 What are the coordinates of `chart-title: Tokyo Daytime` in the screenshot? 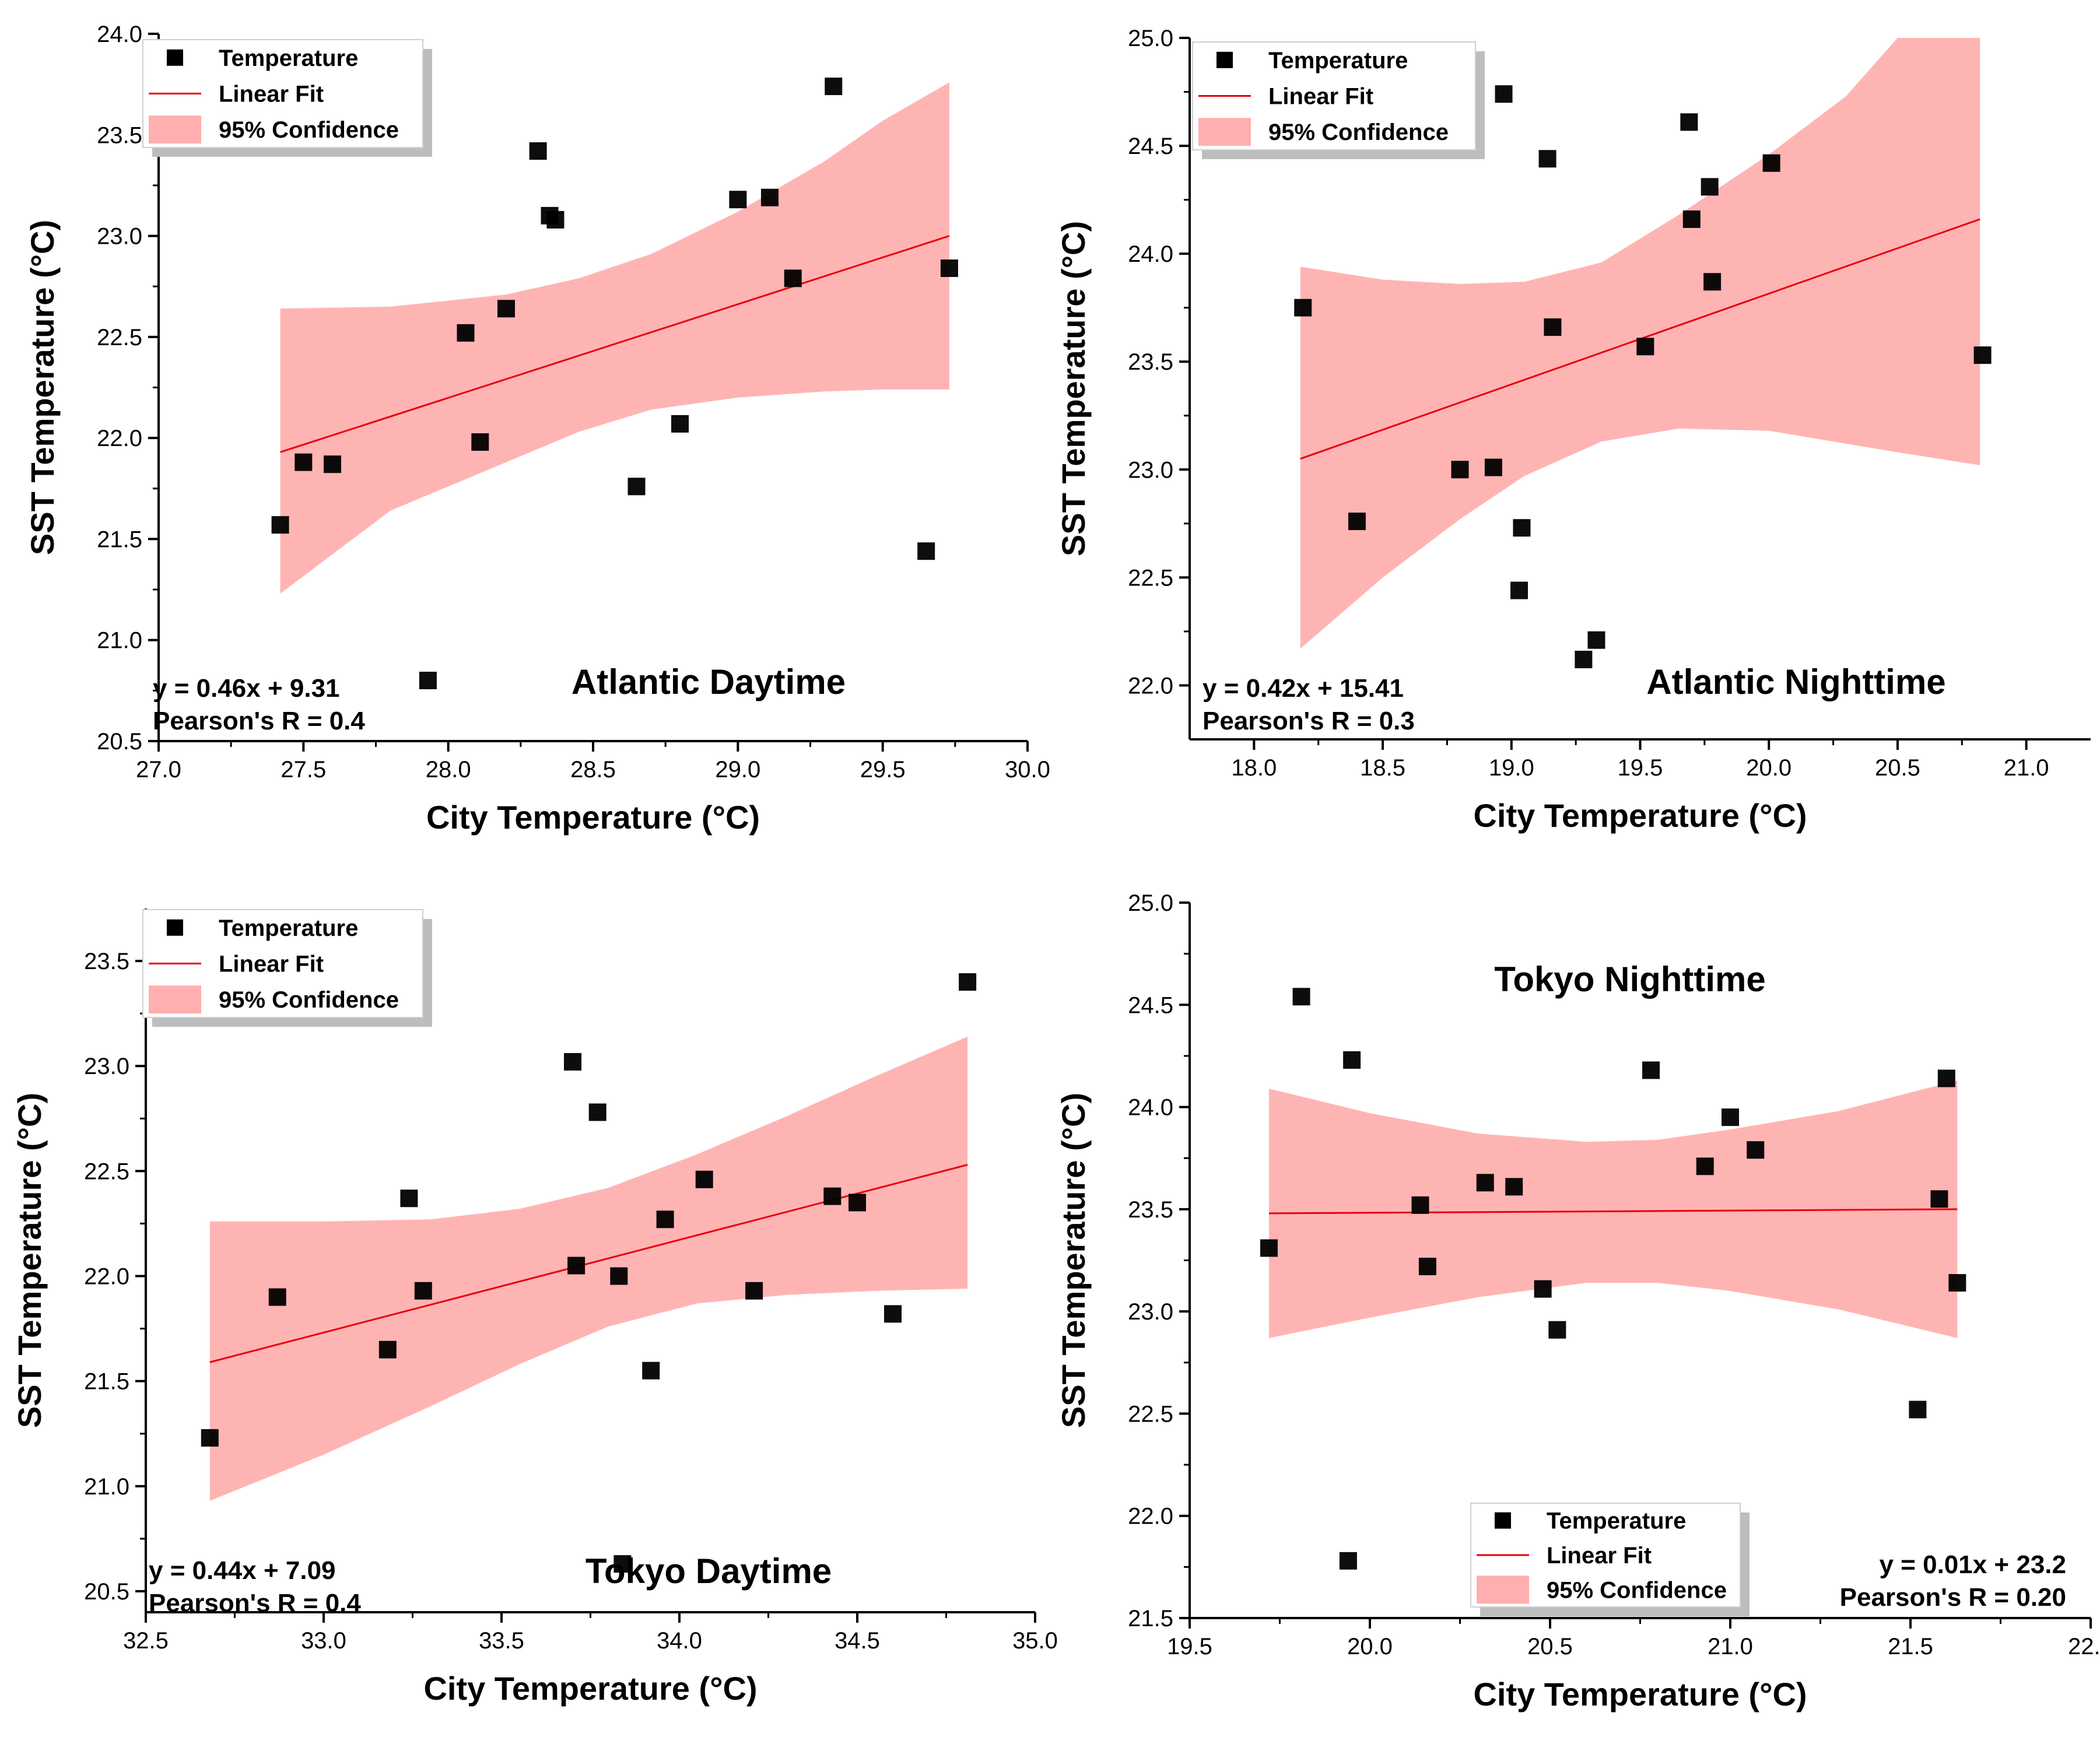 It's located at (709, 1571).